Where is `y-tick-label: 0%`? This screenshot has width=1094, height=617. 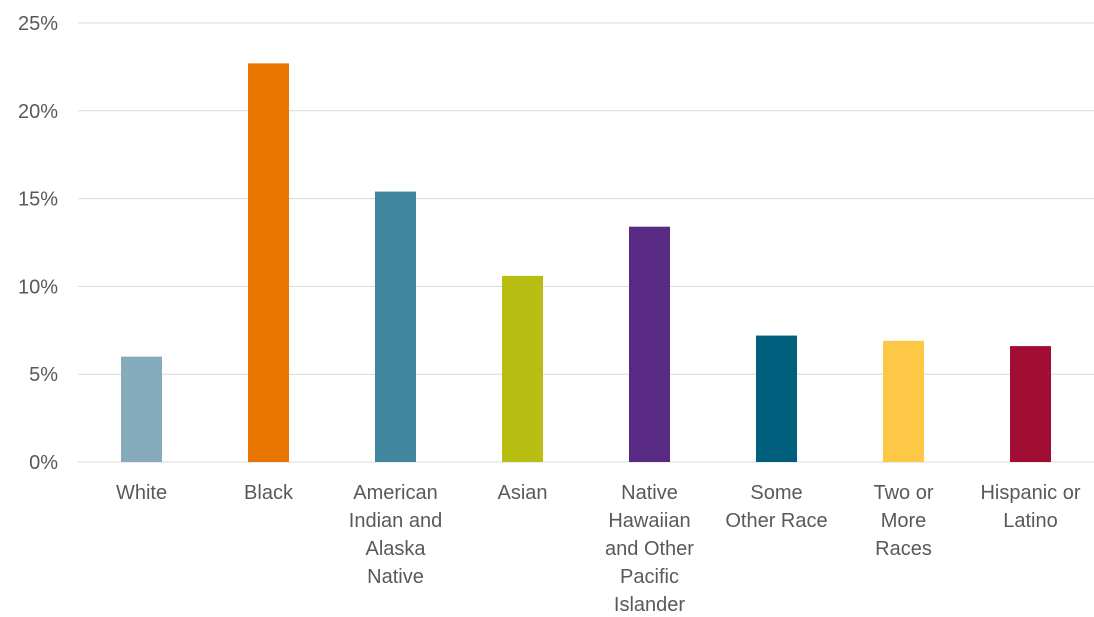
y-tick-label: 0% is located at coordinates (43, 463).